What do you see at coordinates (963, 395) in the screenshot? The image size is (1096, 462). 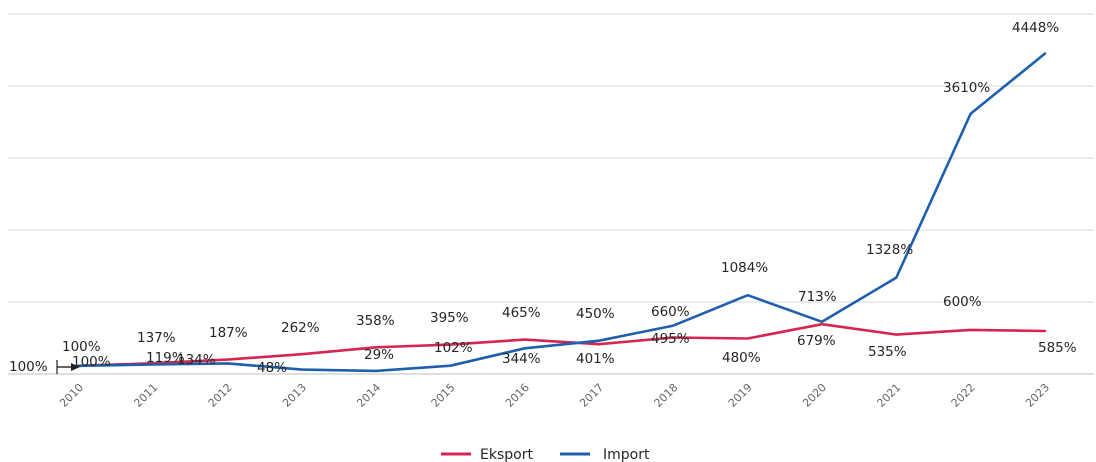 I see `x-tick-label: 2022` at bounding box center [963, 395].